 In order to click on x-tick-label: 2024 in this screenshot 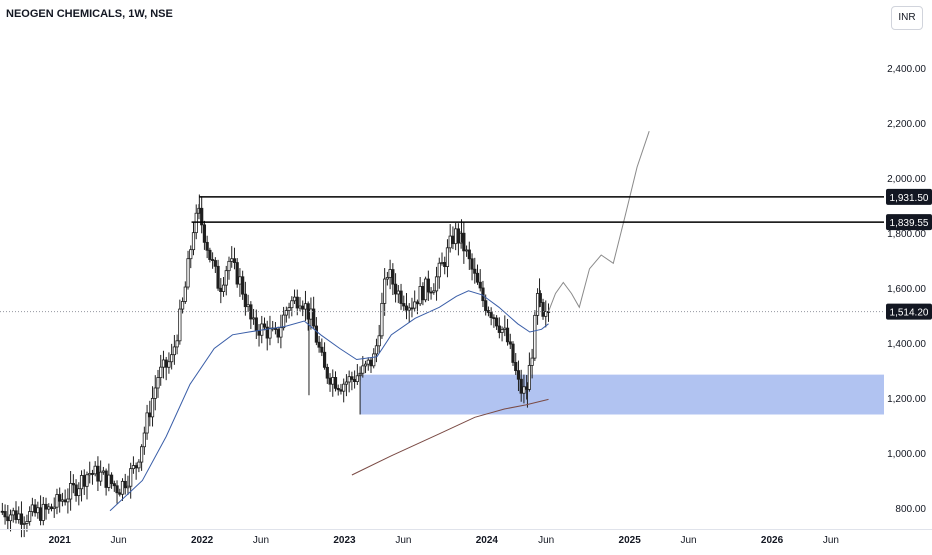, I will do `click(487, 540)`.